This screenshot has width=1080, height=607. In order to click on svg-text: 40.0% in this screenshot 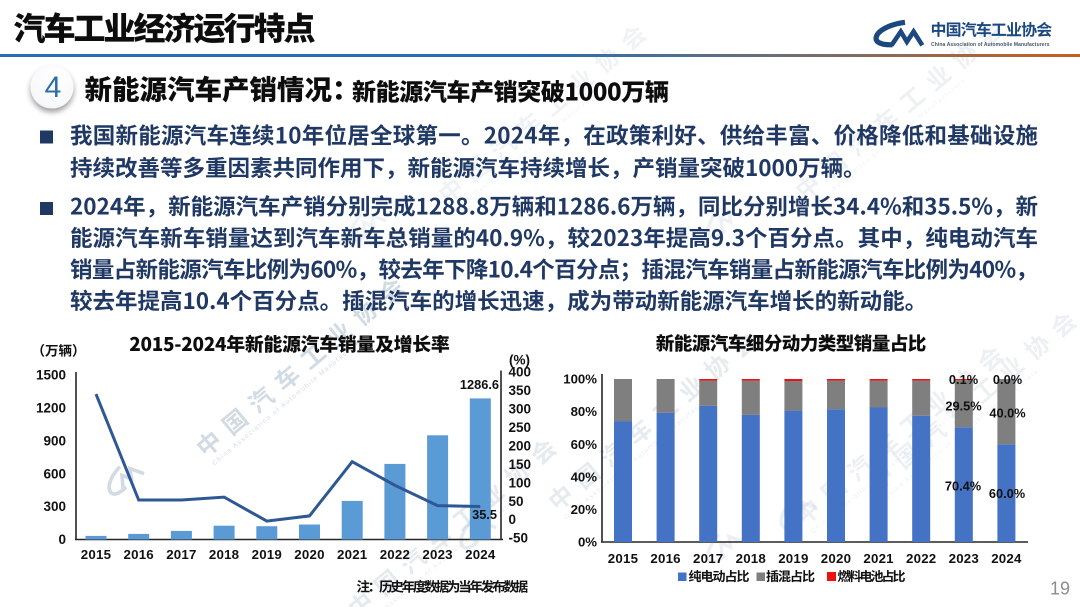, I will do `click(1007, 413)`.